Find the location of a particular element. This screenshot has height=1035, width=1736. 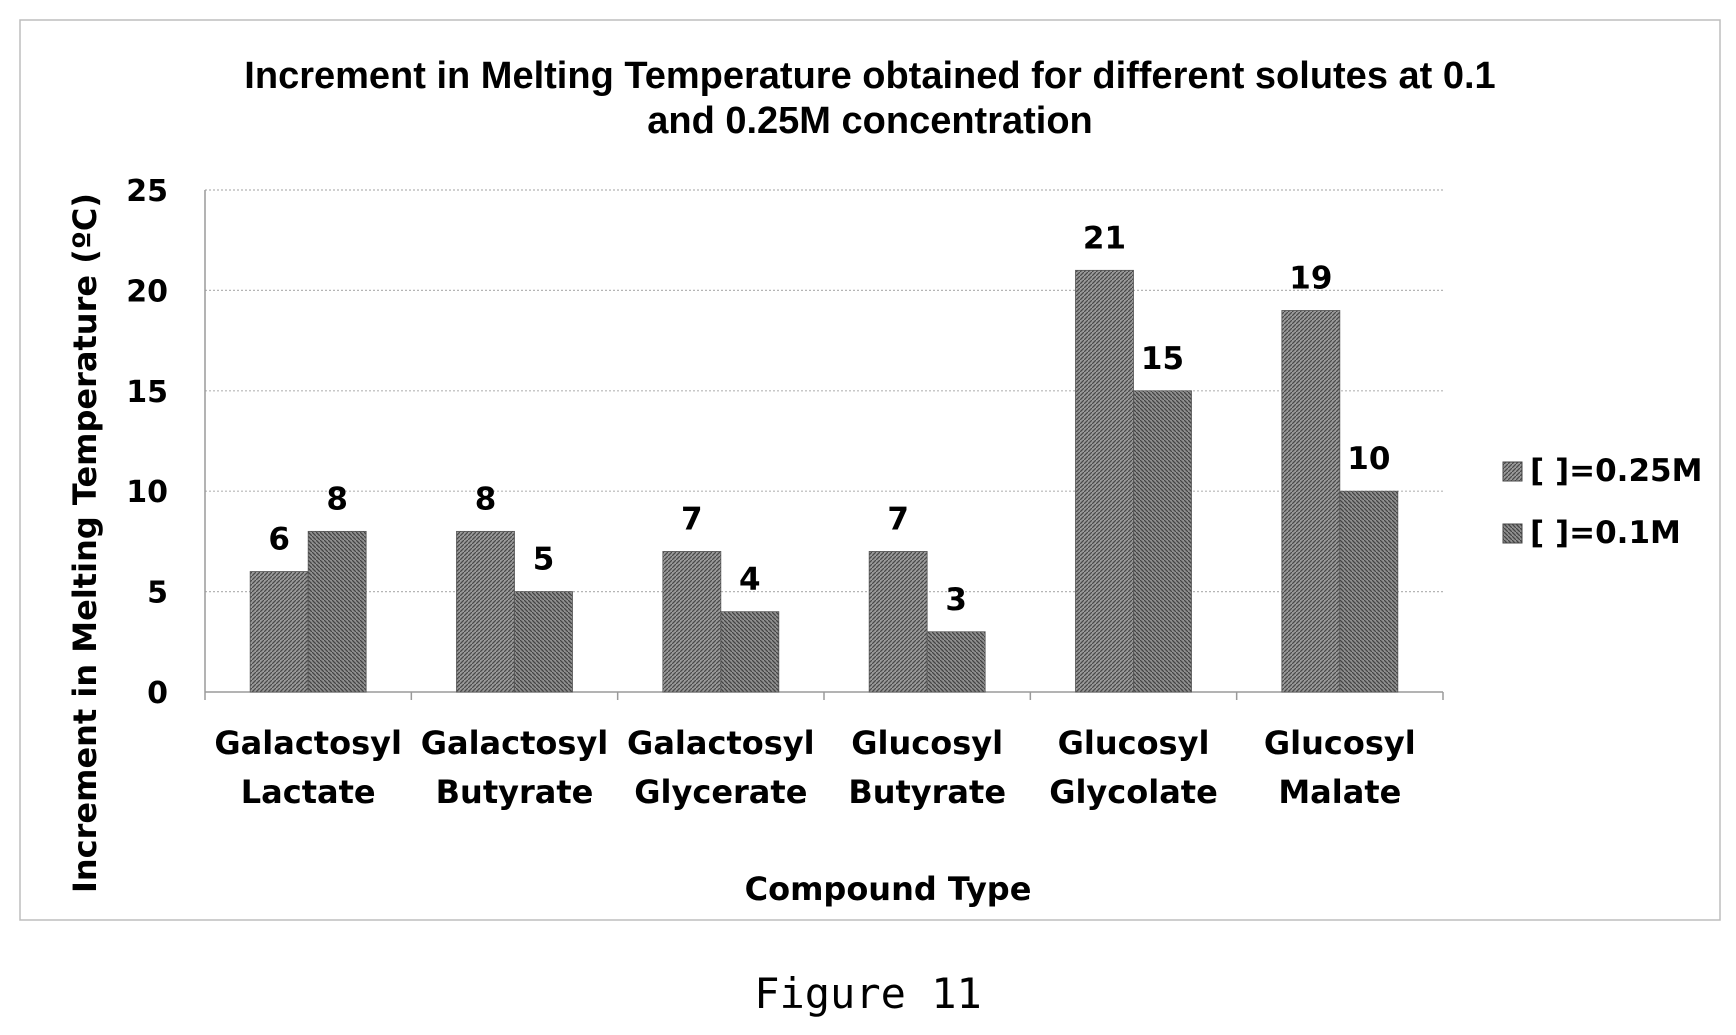

y-tick-label: 20 is located at coordinates (147, 291).